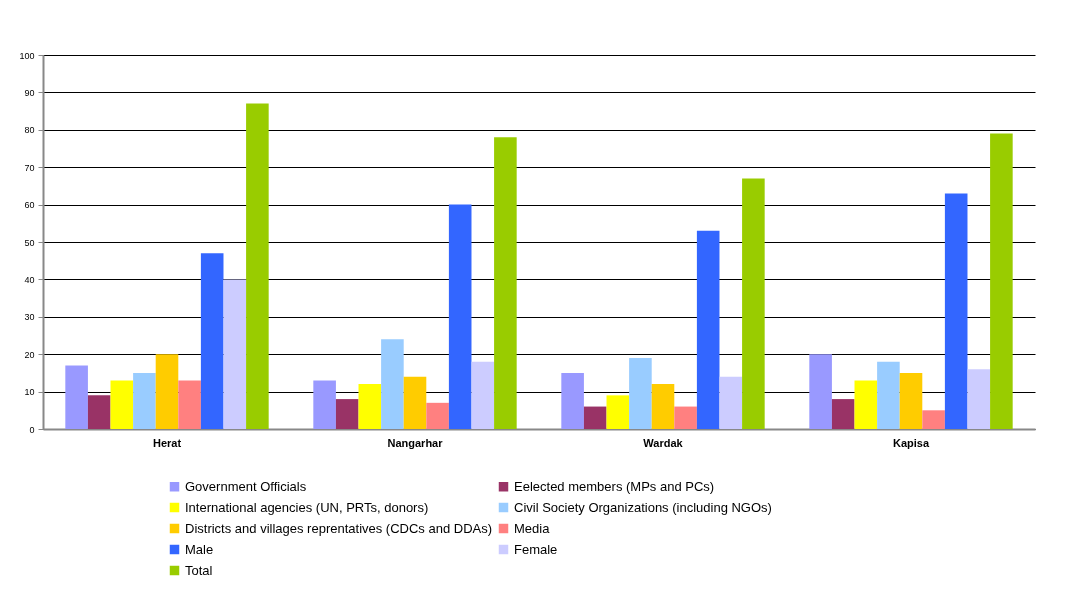 This screenshot has height=589, width=1065. What do you see at coordinates (29, 167) in the screenshot?
I see `y-tick-label: 70` at bounding box center [29, 167].